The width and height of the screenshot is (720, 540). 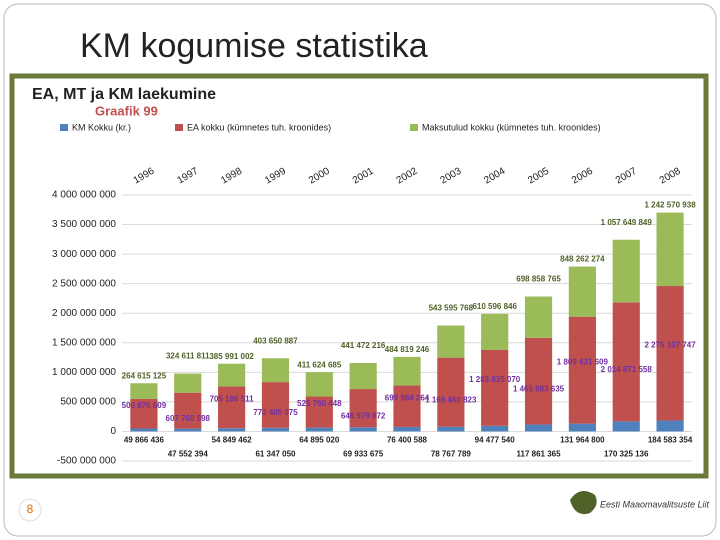 I want to click on data-label: 773 405 075, so click(x=275, y=412).